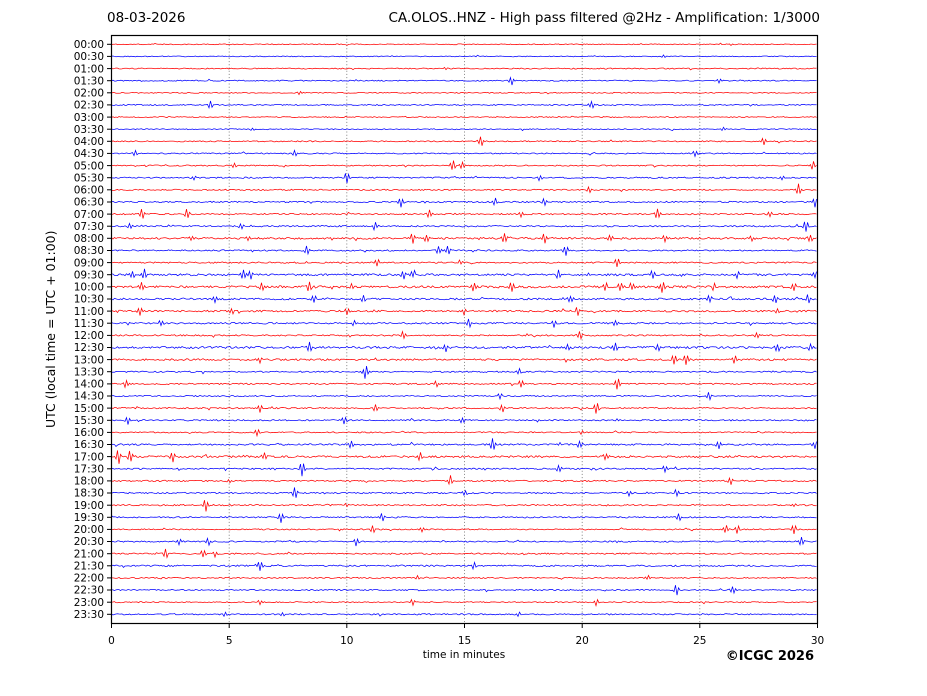 This screenshot has width=927, height=696. Describe the element at coordinates (464, 202) in the screenshot. I see `trace-06:30` at that location.